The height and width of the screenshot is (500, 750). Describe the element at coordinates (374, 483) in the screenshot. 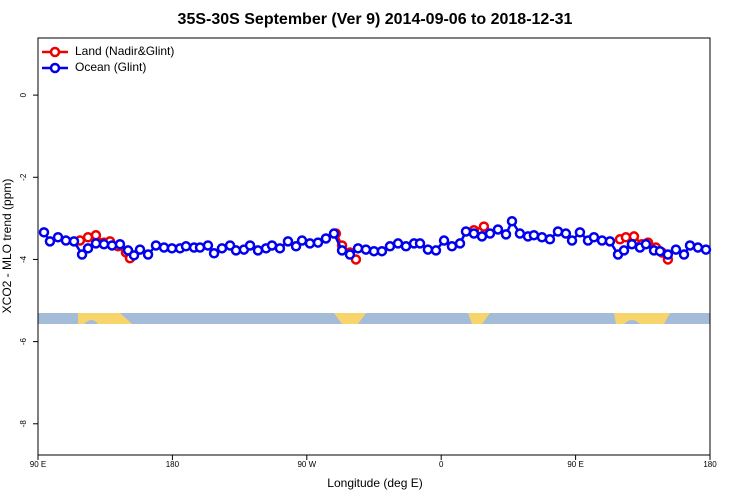

I see `x-axis-label: Longitude (deg E)` at that location.